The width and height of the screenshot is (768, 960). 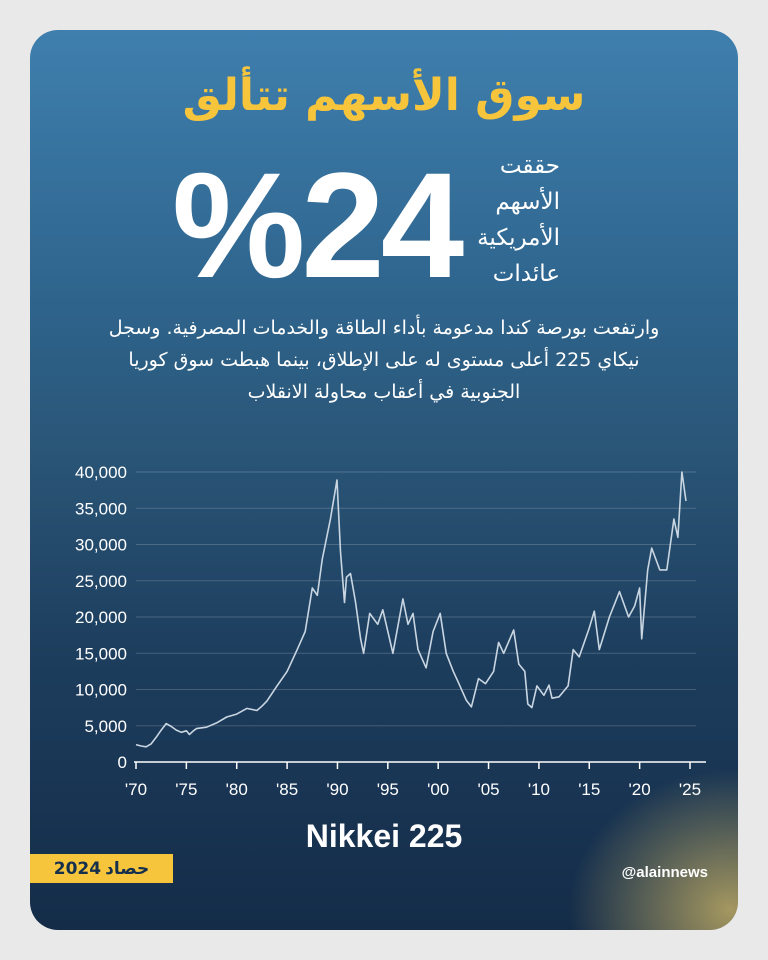 What do you see at coordinates (101, 690) in the screenshot?
I see `y-tick-label: 10,000` at bounding box center [101, 690].